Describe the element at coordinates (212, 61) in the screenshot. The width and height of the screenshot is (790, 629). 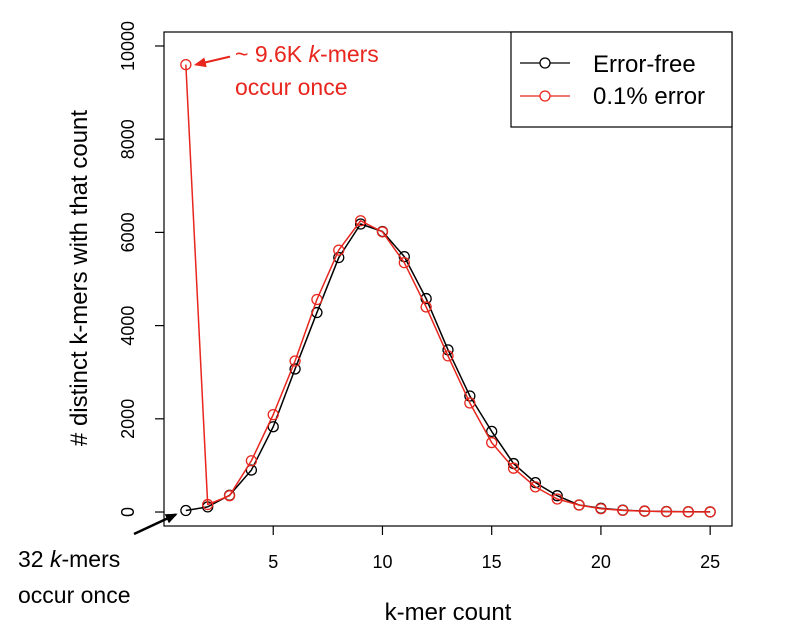
I see `annotation-red-arrow` at that location.